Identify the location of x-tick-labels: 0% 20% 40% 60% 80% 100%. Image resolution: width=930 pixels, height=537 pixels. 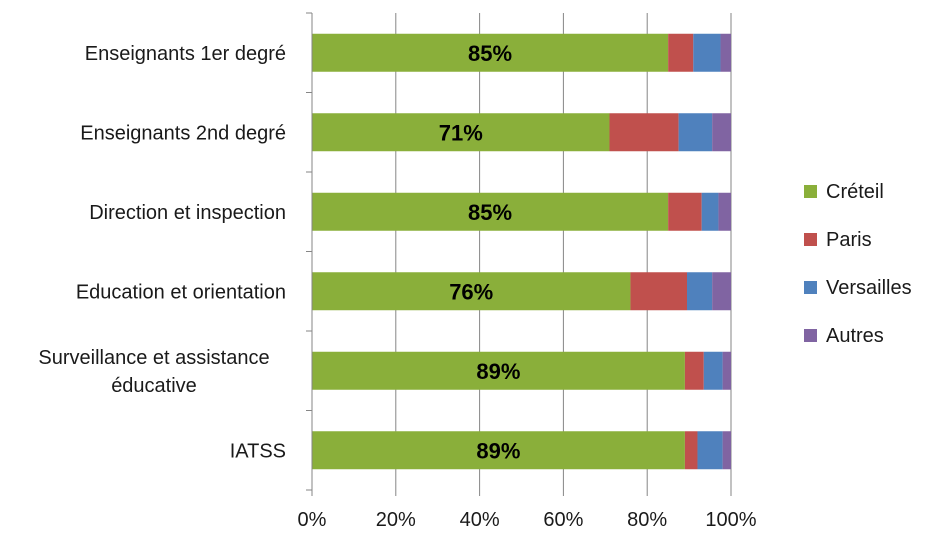
(527, 520).